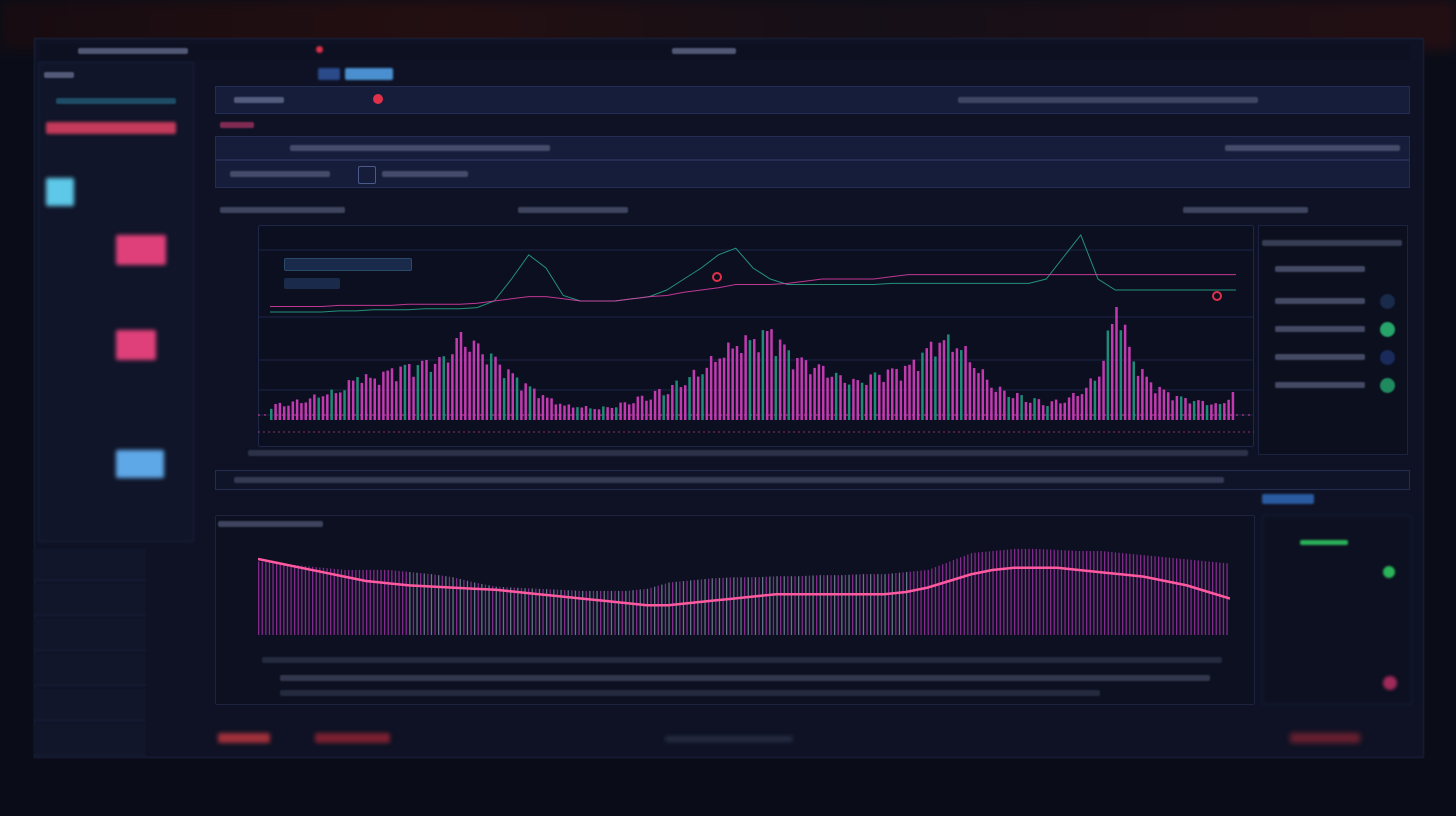 The width and height of the screenshot is (1456, 816). Describe the element at coordinates (352, 738) in the screenshot. I see `footer-alert` at that location.